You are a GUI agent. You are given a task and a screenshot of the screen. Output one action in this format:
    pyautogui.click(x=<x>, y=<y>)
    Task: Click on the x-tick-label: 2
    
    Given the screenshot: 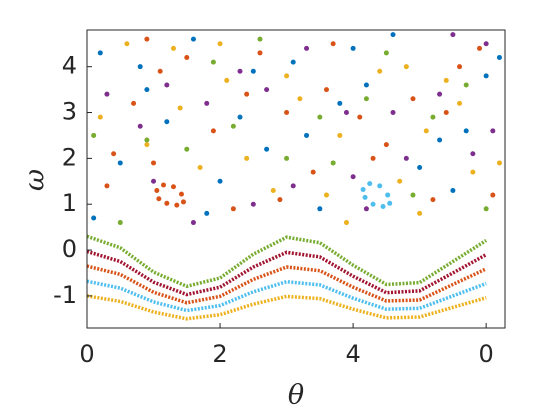 What is the action you would take?
    pyautogui.click(x=219, y=354)
    